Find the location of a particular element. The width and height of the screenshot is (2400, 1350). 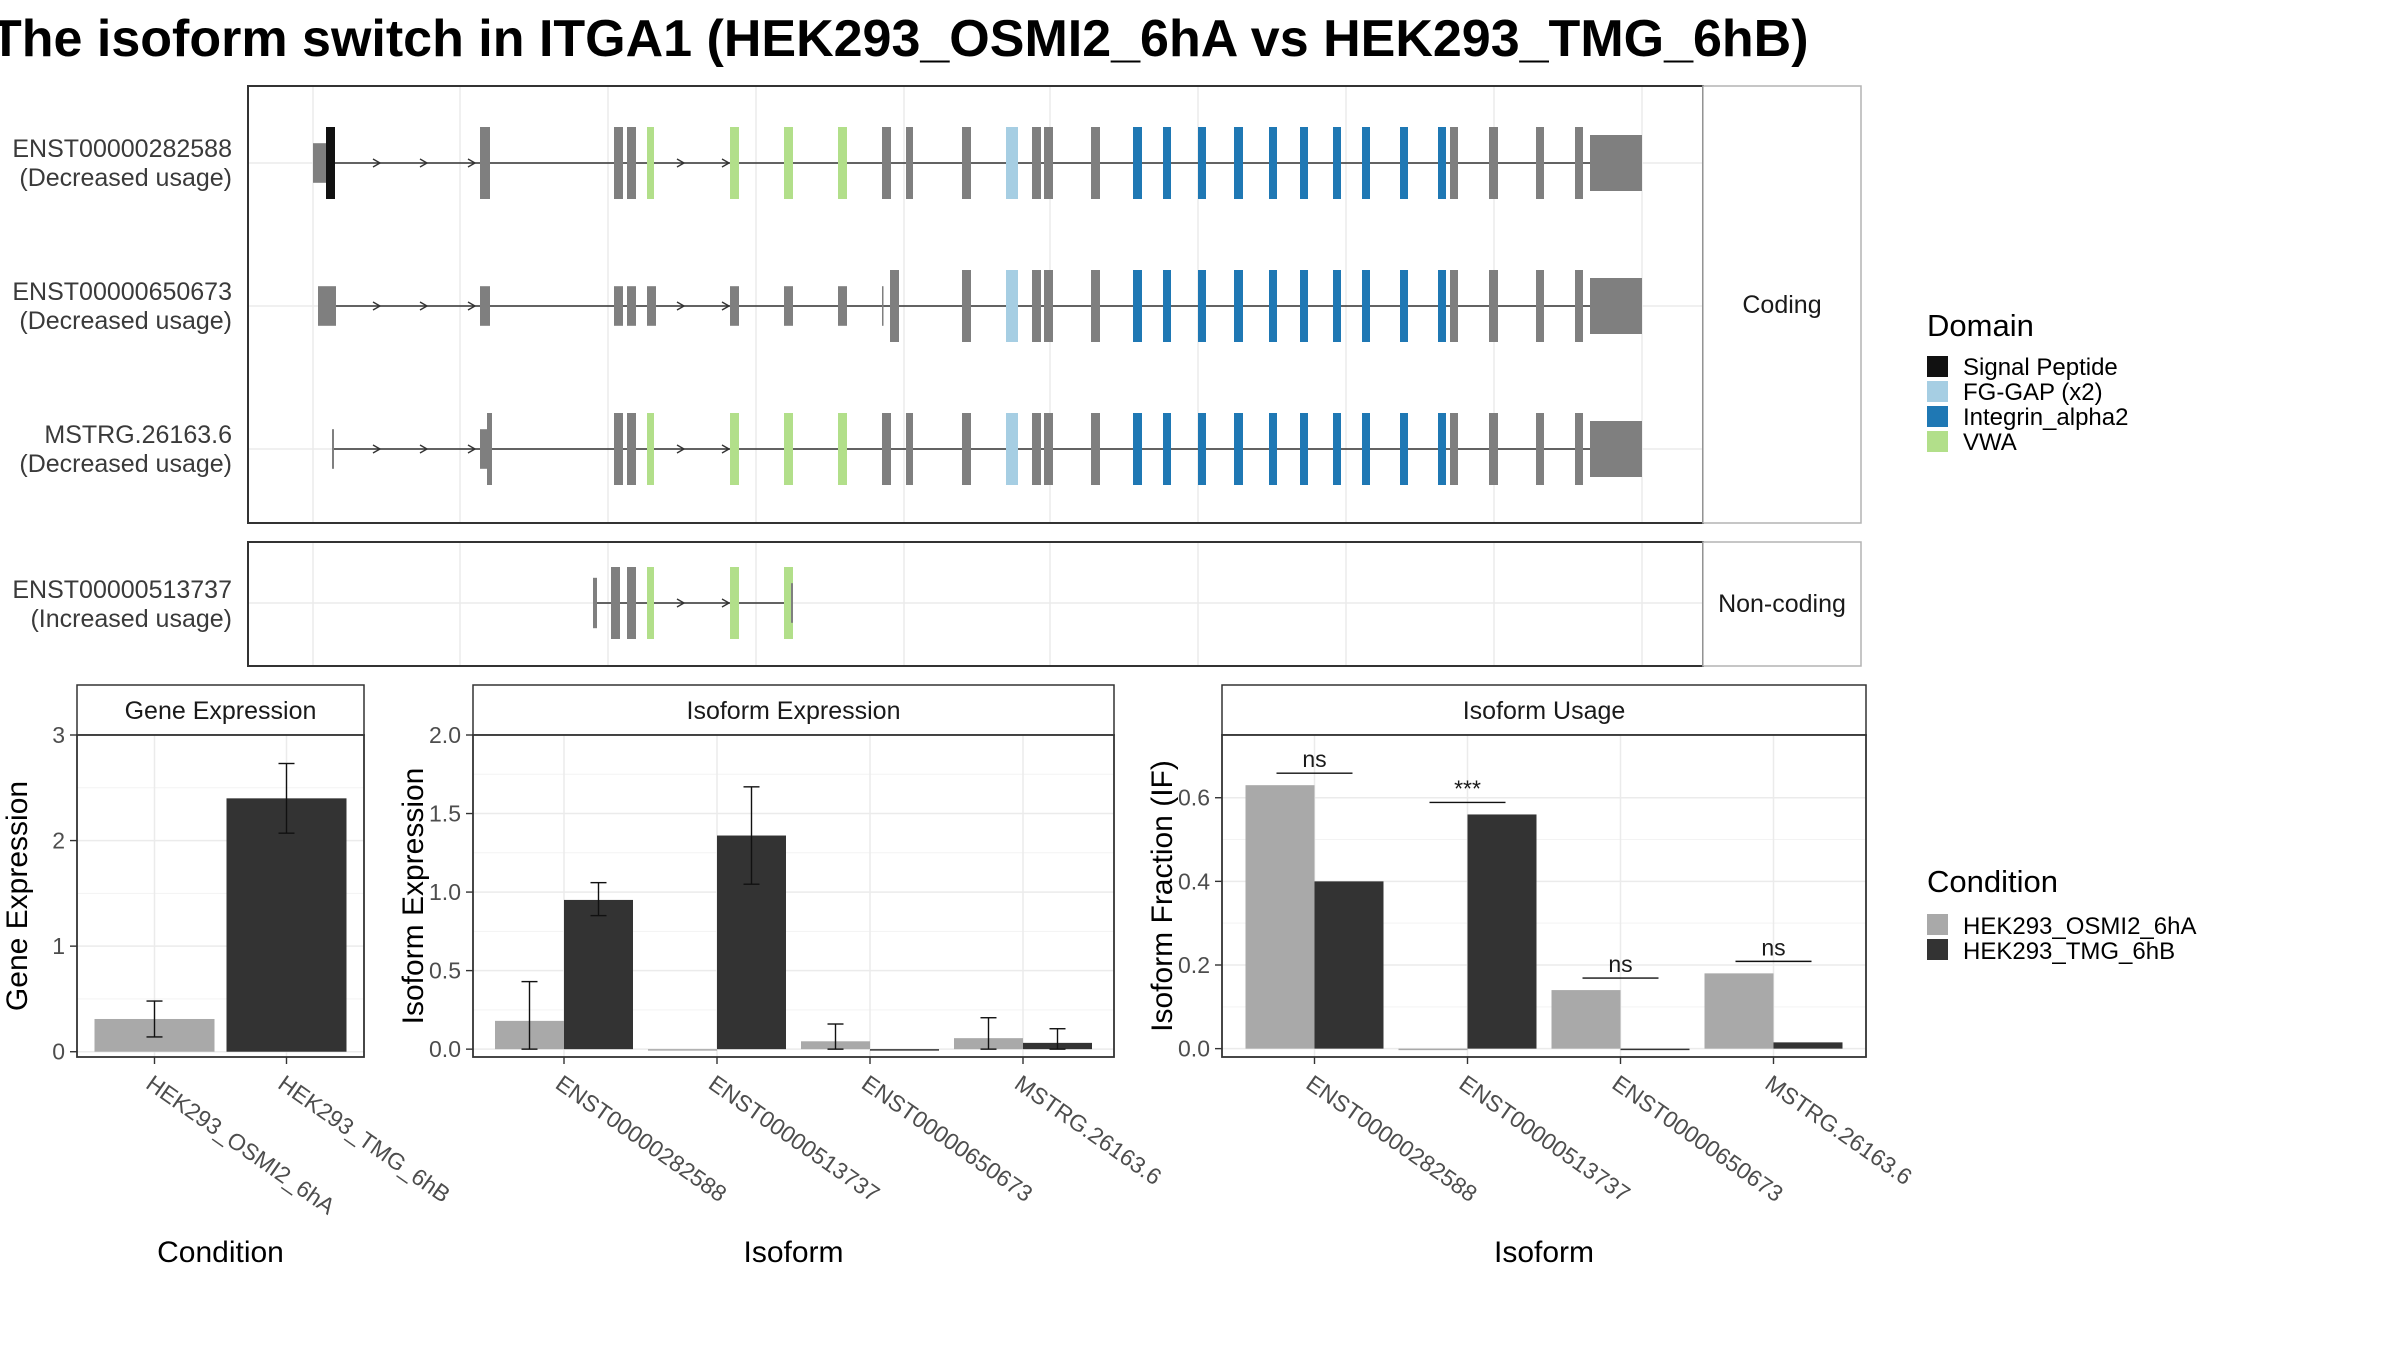

transcript-usage-3: (Decreased usage) is located at coordinates (125, 464).